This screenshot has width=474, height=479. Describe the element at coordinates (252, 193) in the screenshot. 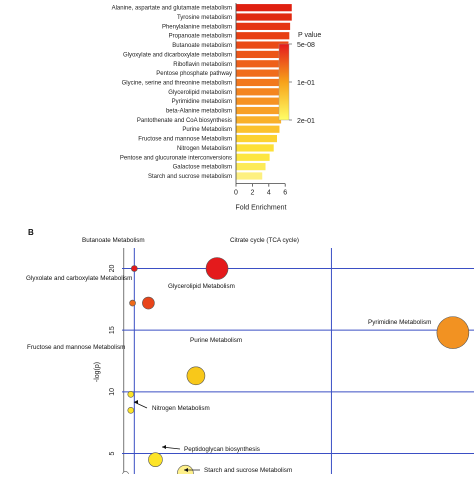

I see `x-tick-label: 2` at that location.